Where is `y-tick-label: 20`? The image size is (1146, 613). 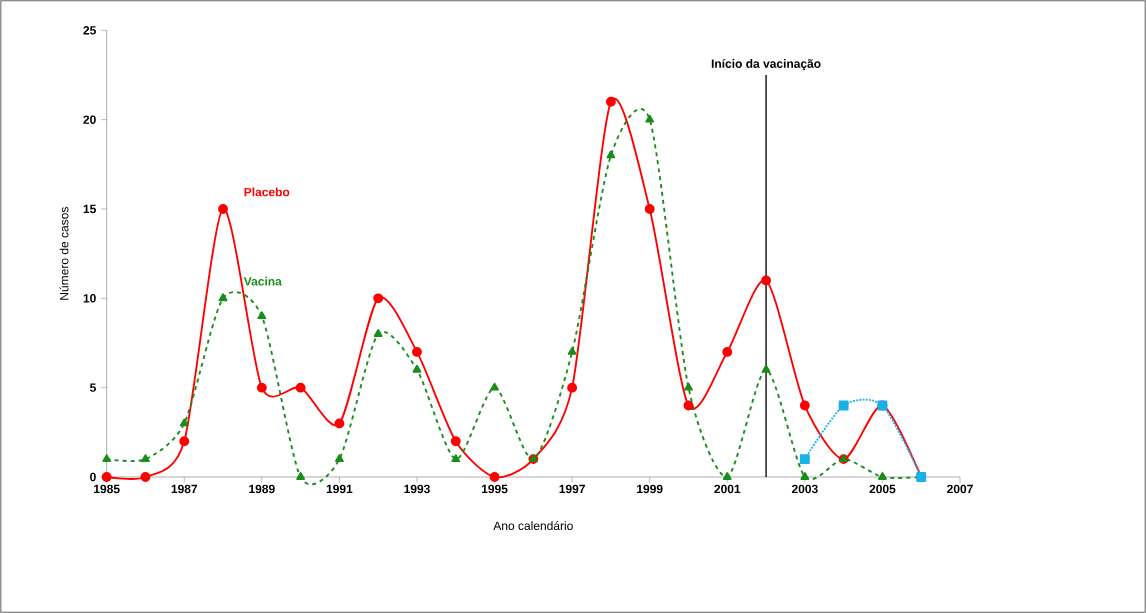 y-tick-label: 20 is located at coordinates (89, 119).